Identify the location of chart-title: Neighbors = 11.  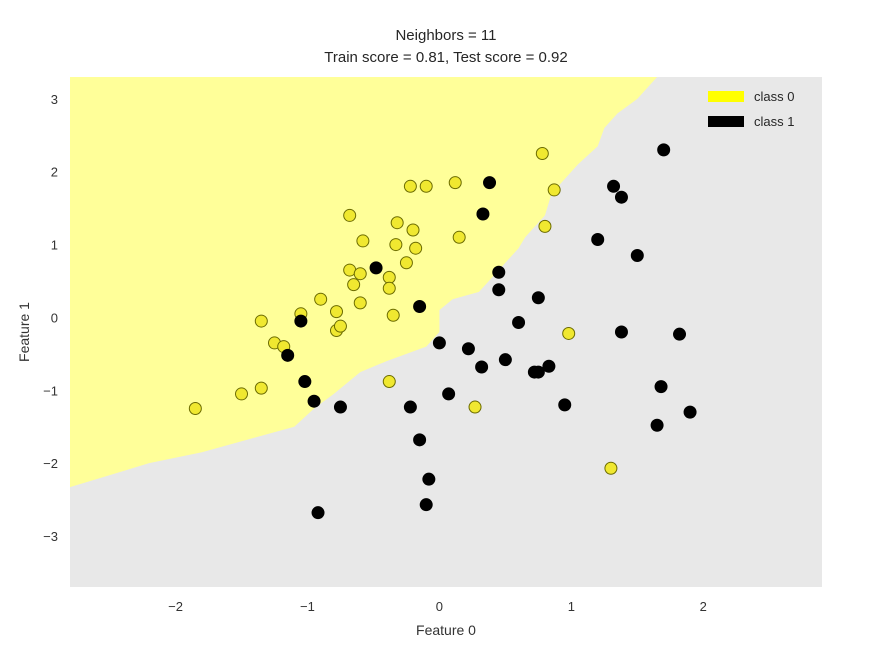
(445, 35).